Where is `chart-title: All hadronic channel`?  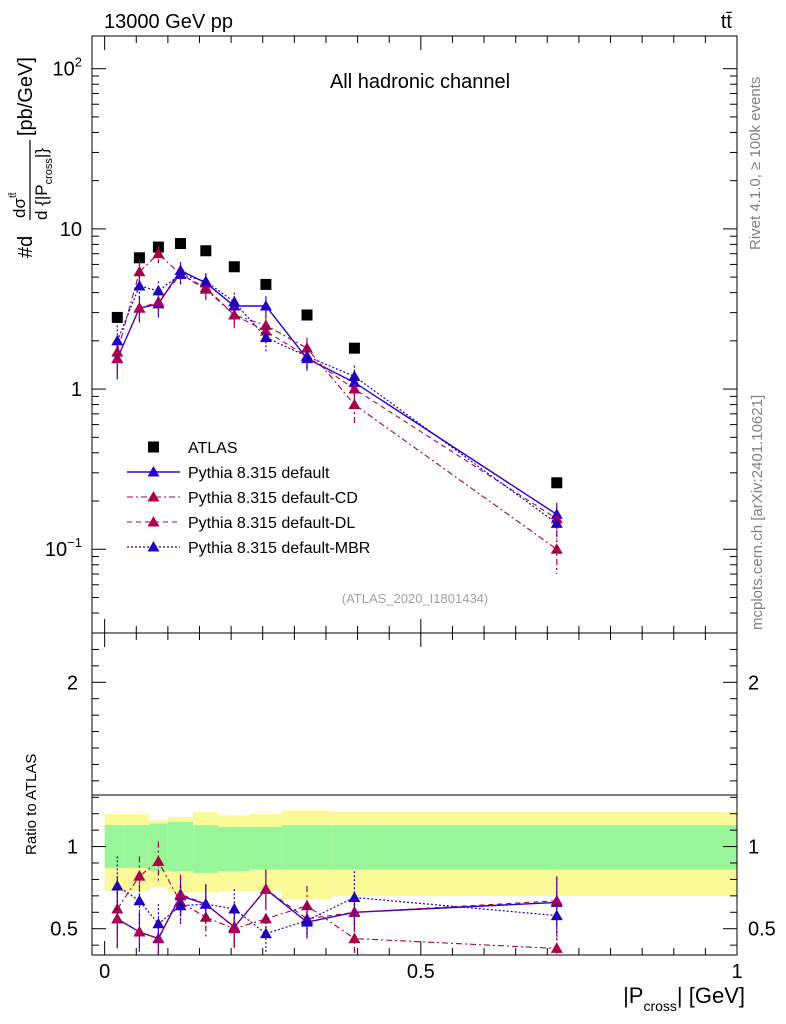 chart-title: All hadronic channel is located at coordinates (420, 82).